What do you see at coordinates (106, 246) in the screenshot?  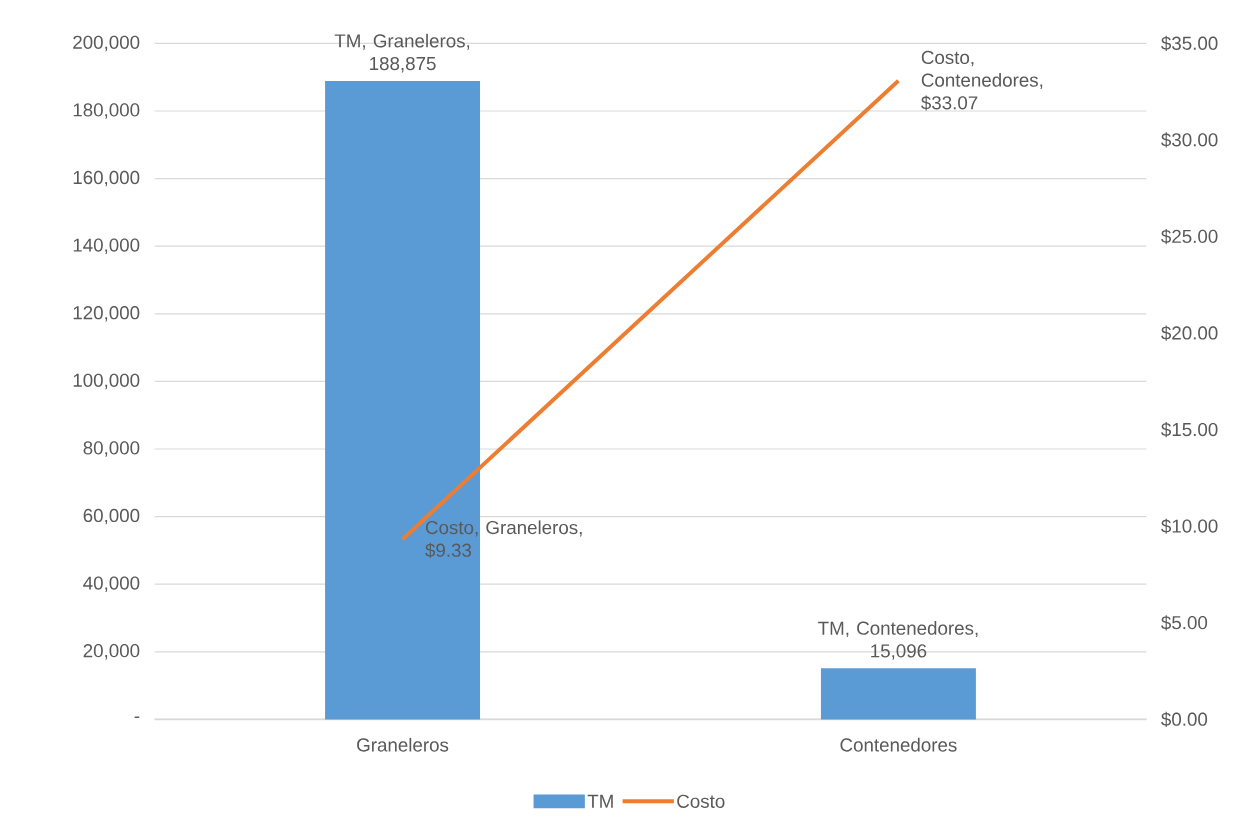 I see `y-tick-label: 140,000` at bounding box center [106, 246].